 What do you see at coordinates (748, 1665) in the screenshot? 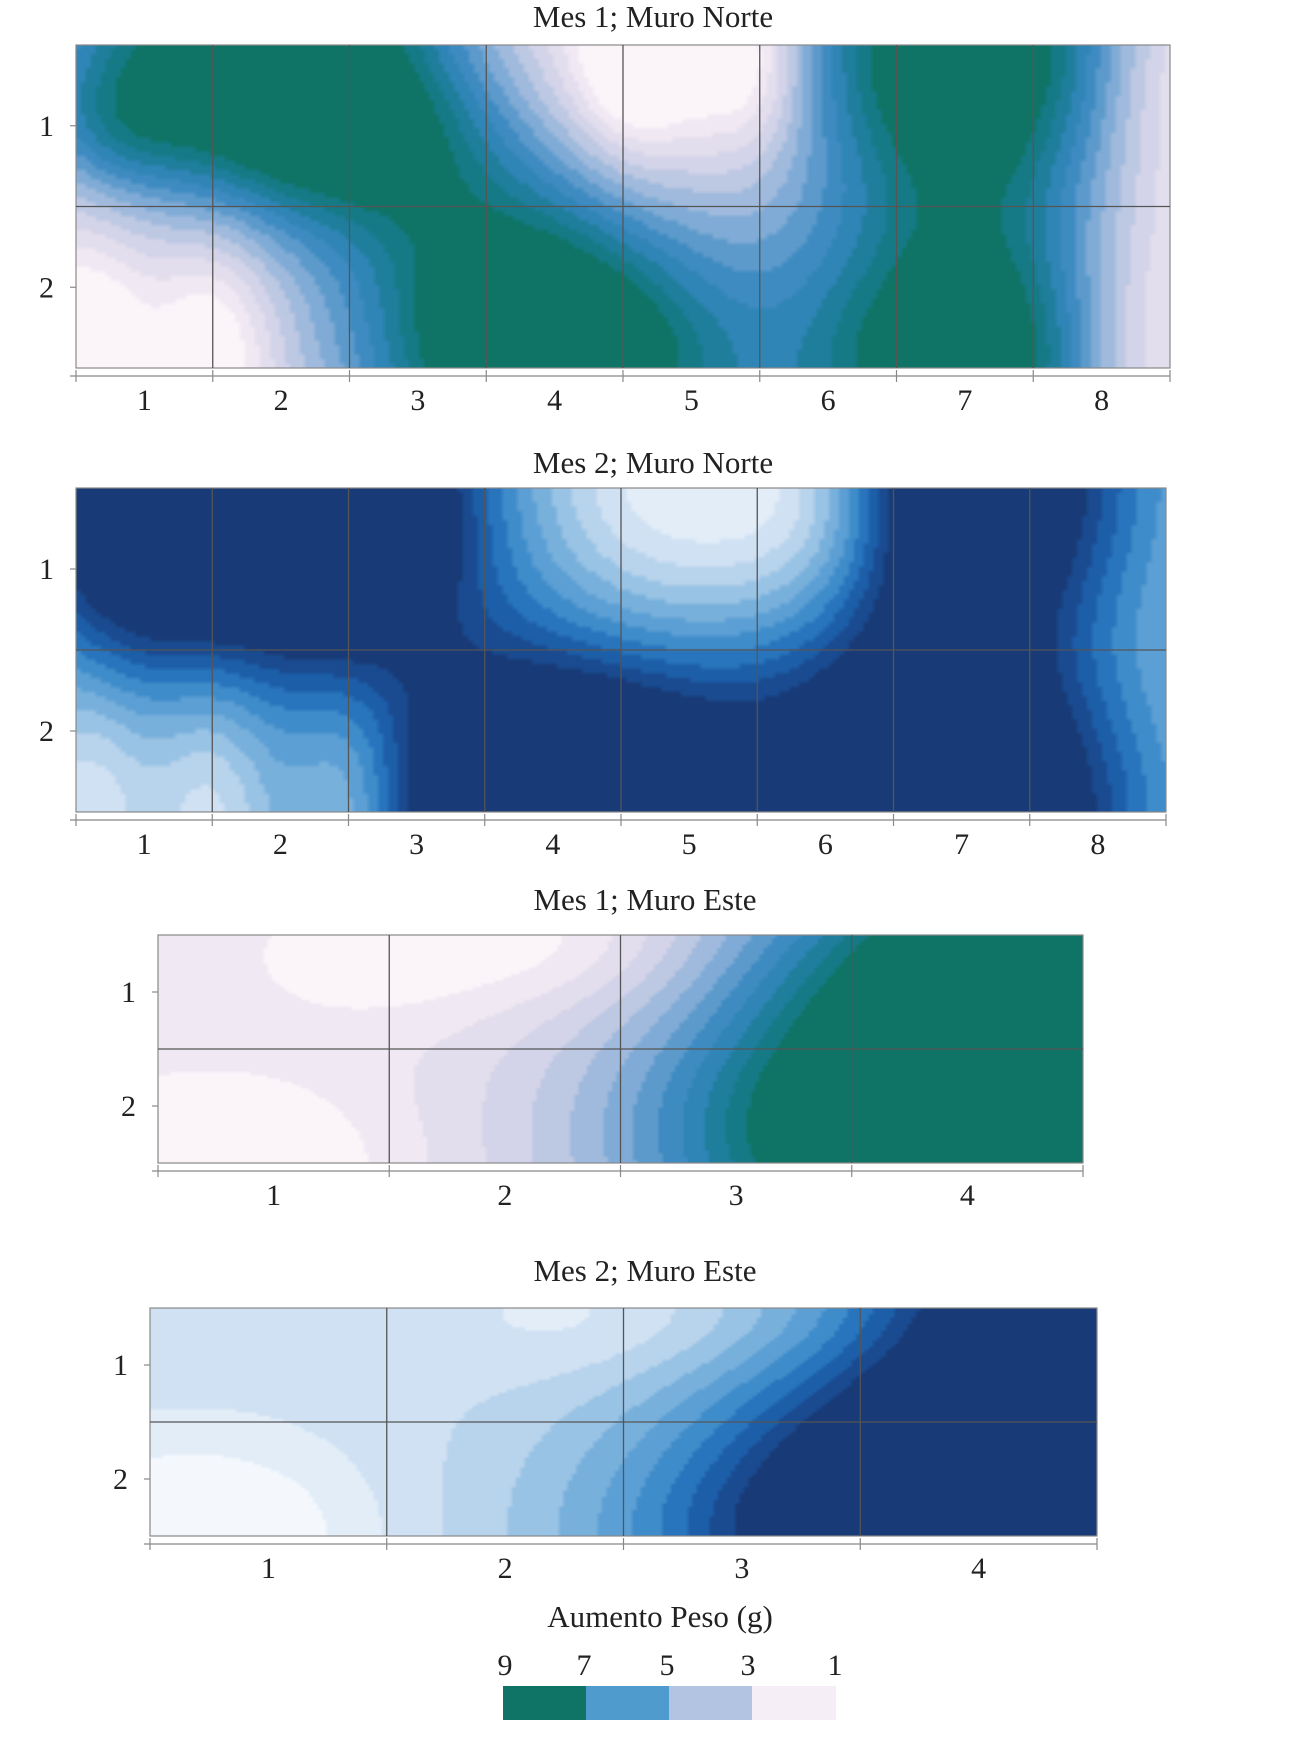
I see `legend-label: 3` at bounding box center [748, 1665].